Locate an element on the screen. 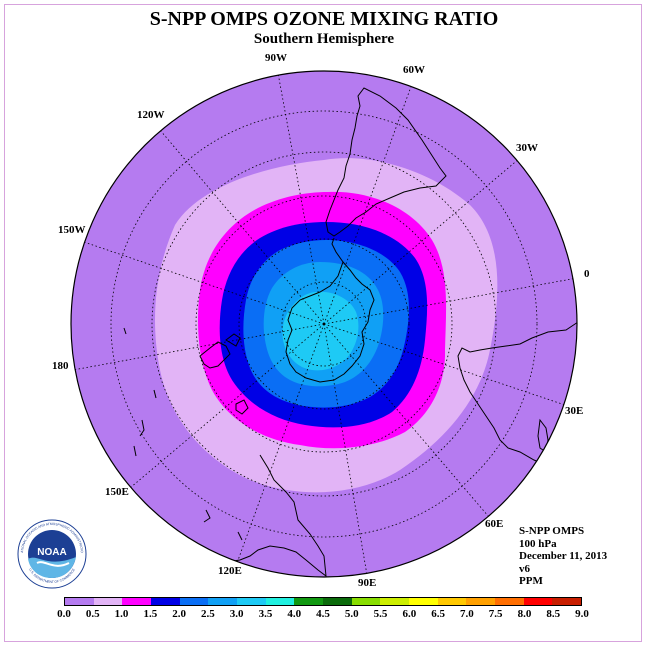 Image resolution: width=648 pixels, height=648 pixels. color-bar-tick-label: 0.0 is located at coordinates (64, 614).